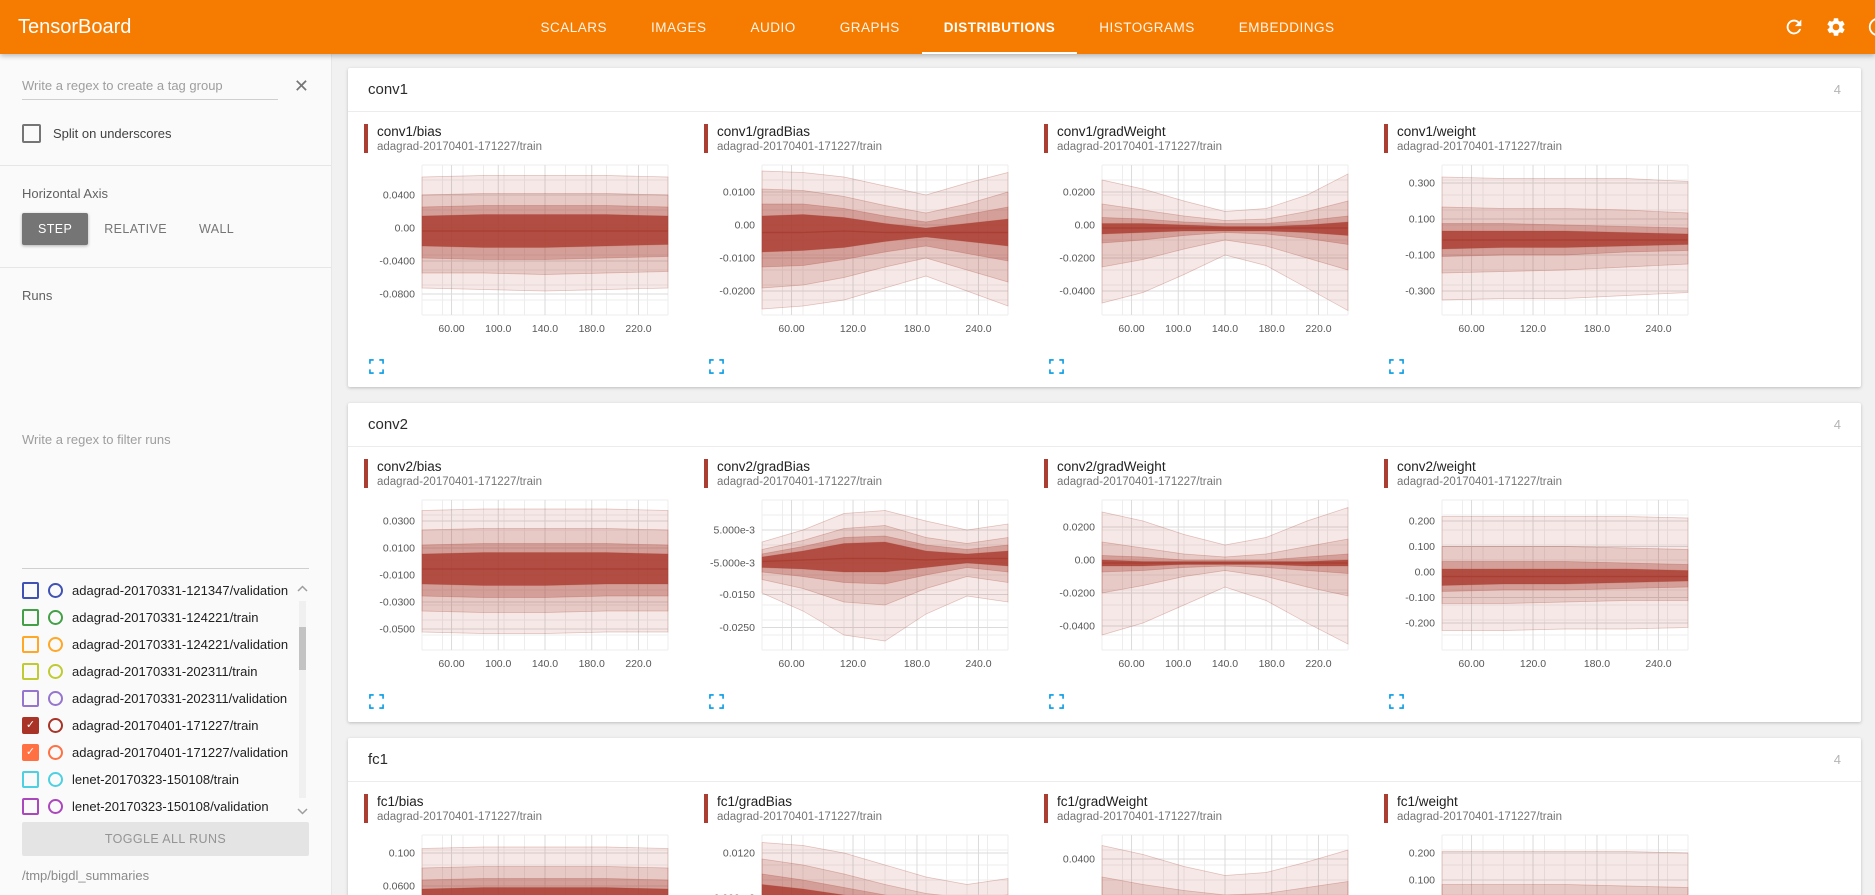 This screenshot has width=1875, height=895. What do you see at coordinates (773, 27) in the screenshot?
I see `tab-audio: AUDIO` at bounding box center [773, 27].